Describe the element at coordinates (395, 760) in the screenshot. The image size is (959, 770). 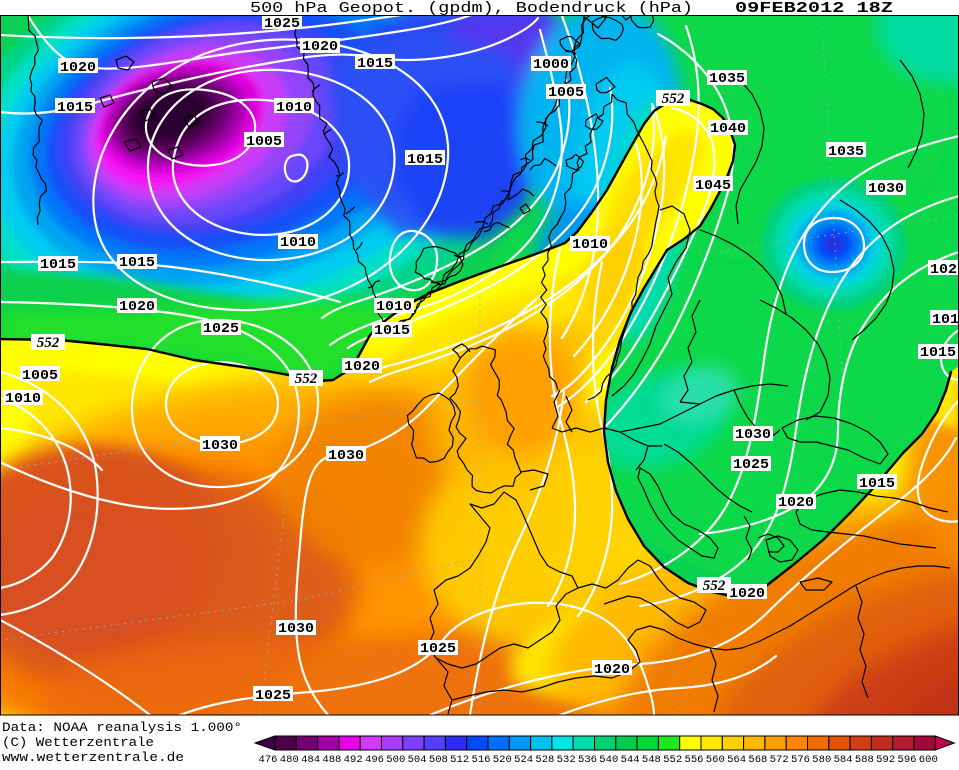
I see `svg-text: 500` at that location.